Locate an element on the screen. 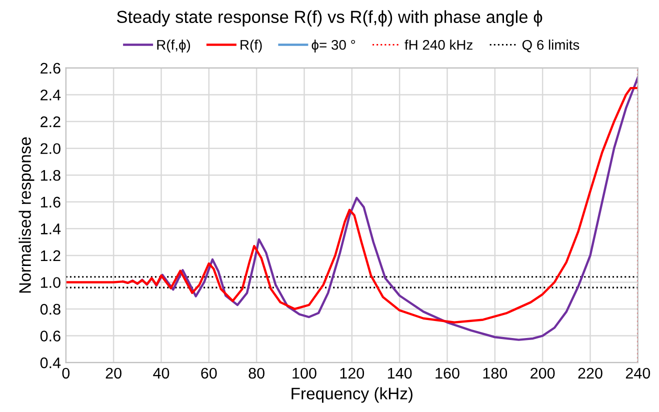 The width and height of the screenshot is (659, 412). x-tick-label: 160 is located at coordinates (448, 373).